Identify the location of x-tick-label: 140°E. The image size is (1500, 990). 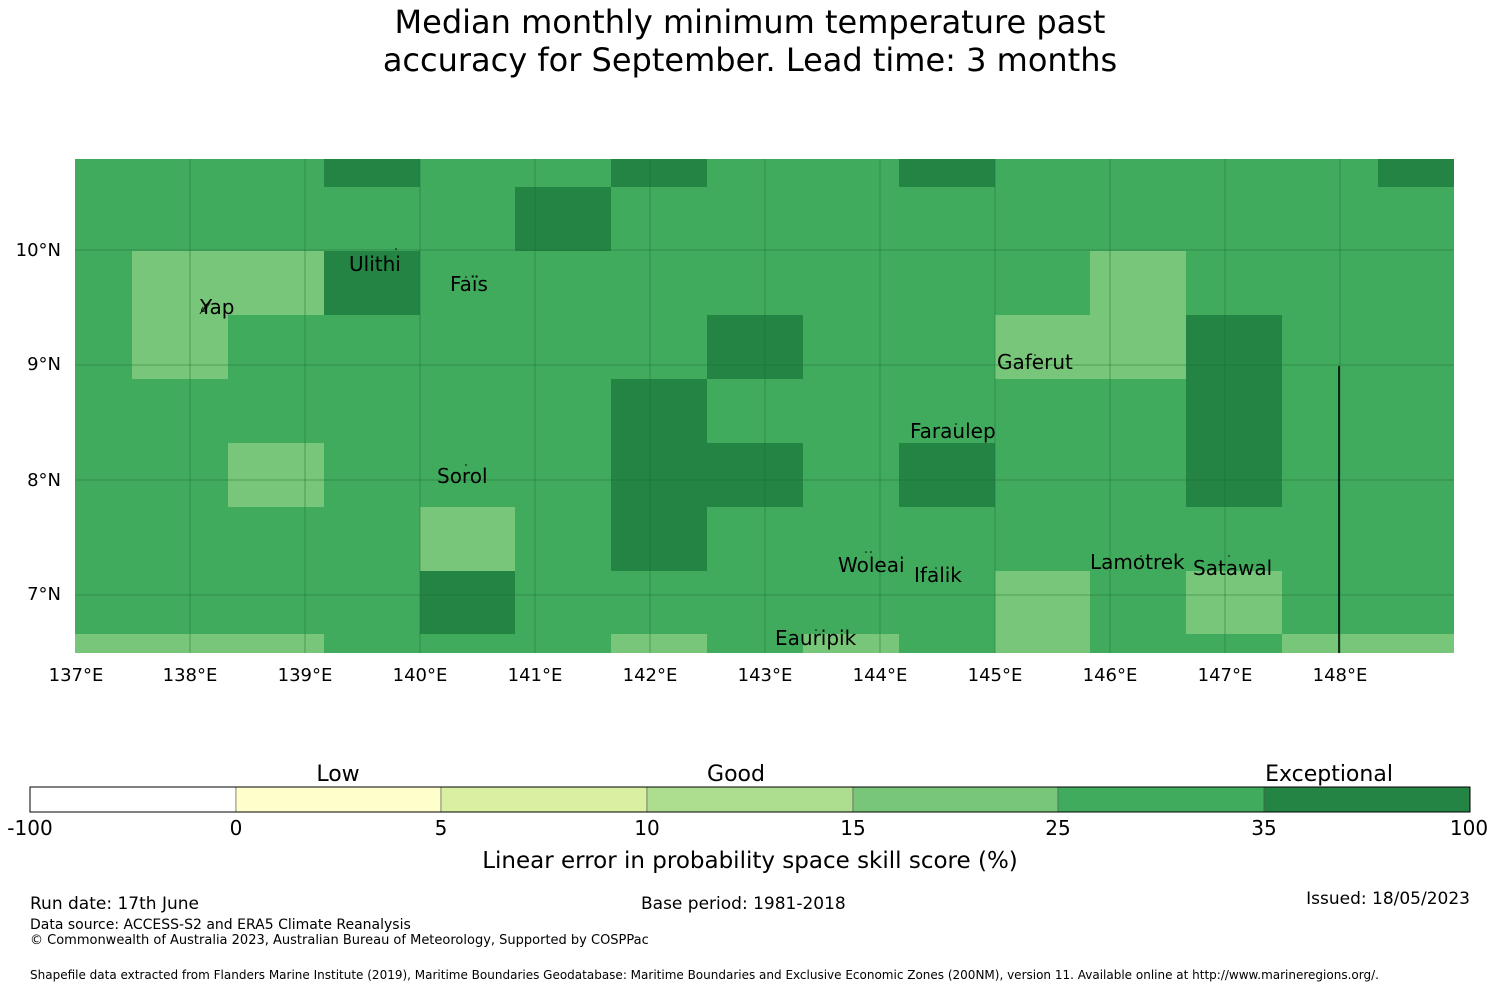
(420, 675).